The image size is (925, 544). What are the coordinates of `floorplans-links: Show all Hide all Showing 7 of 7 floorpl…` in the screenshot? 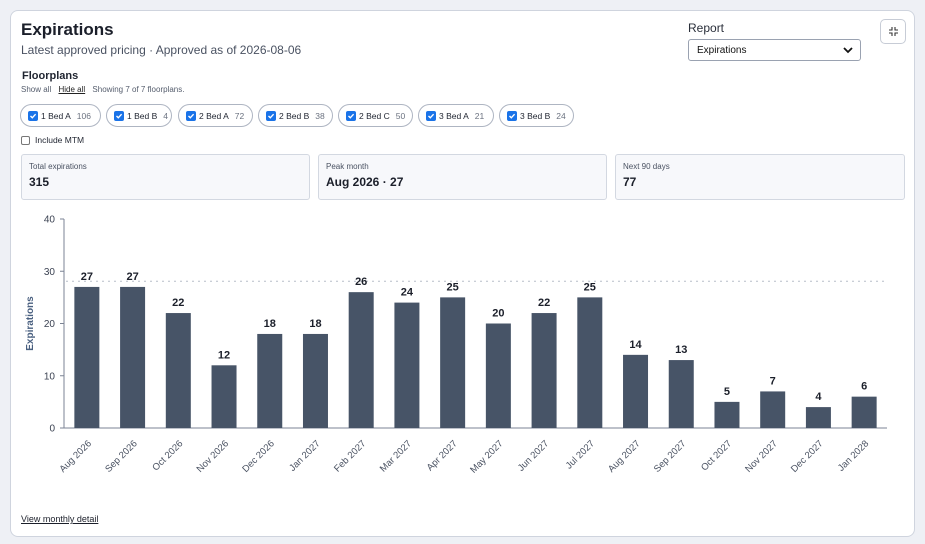 It's located at (105, 89).